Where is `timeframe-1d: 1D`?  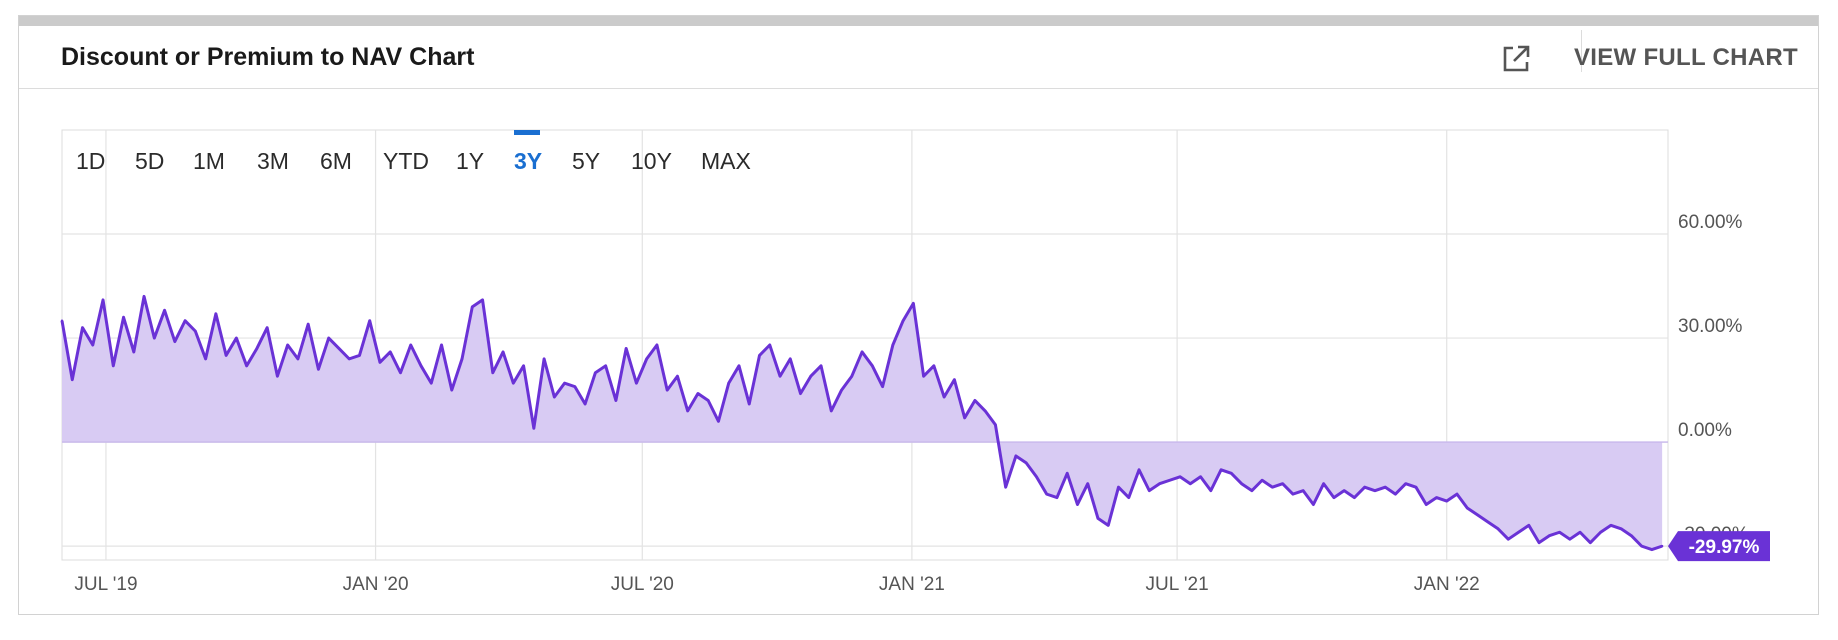 timeframe-1d: 1D is located at coordinates (91, 161).